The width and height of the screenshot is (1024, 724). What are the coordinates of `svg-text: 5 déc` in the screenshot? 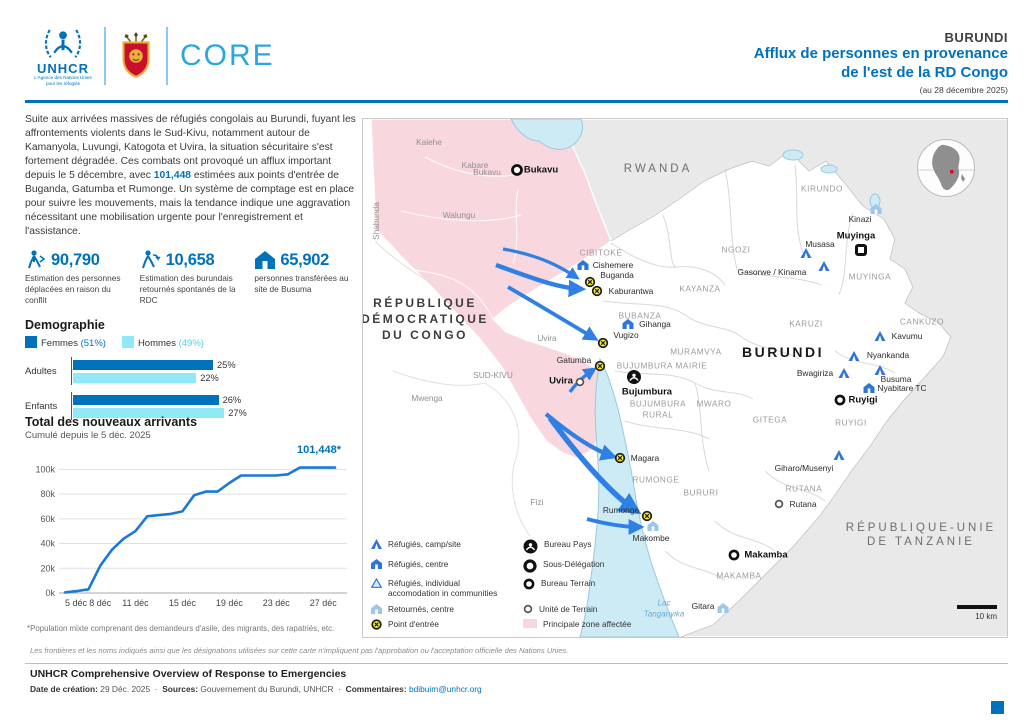 It's located at (76, 603).